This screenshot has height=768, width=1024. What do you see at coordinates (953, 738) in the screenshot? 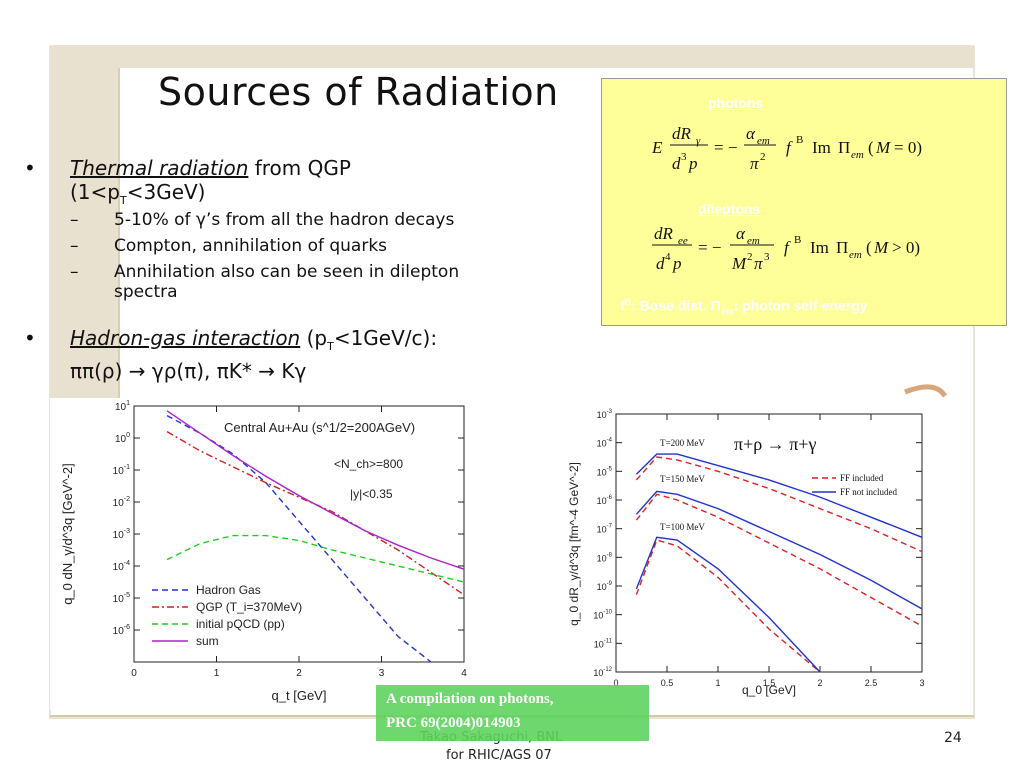
I see `page-number: 24` at bounding box center [953, 738].